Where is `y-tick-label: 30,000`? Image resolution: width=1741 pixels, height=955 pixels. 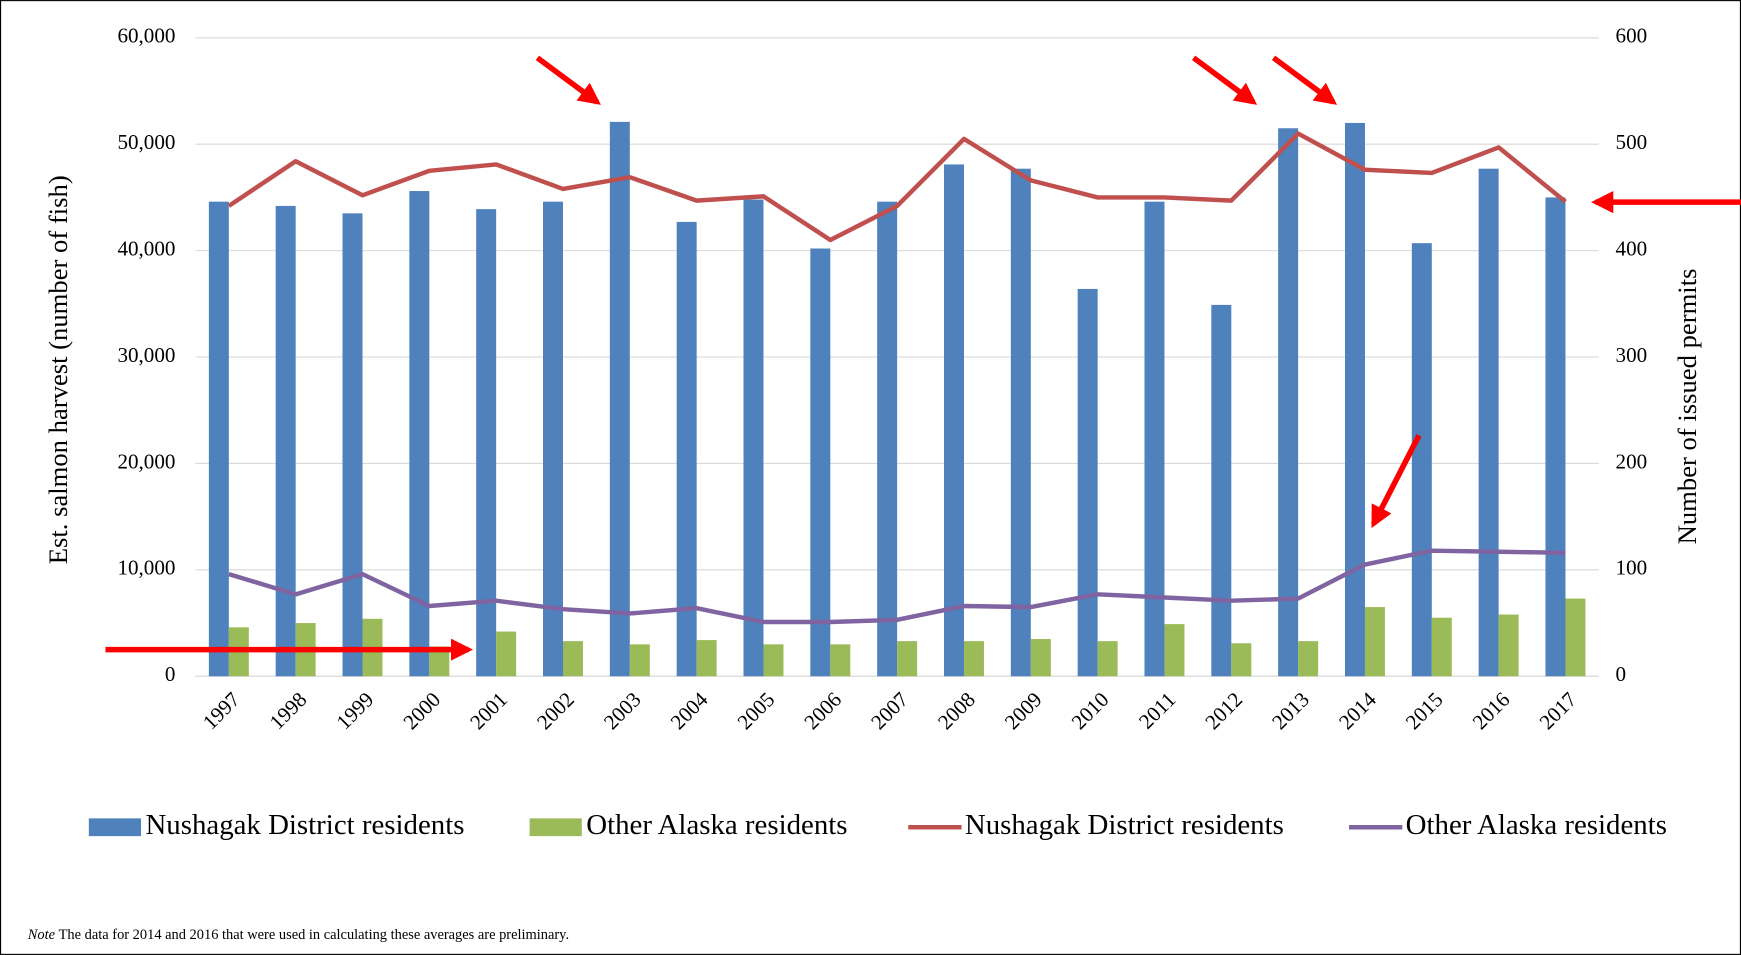 y-tick-label: 30,000 is located at coordinates (146, 355).